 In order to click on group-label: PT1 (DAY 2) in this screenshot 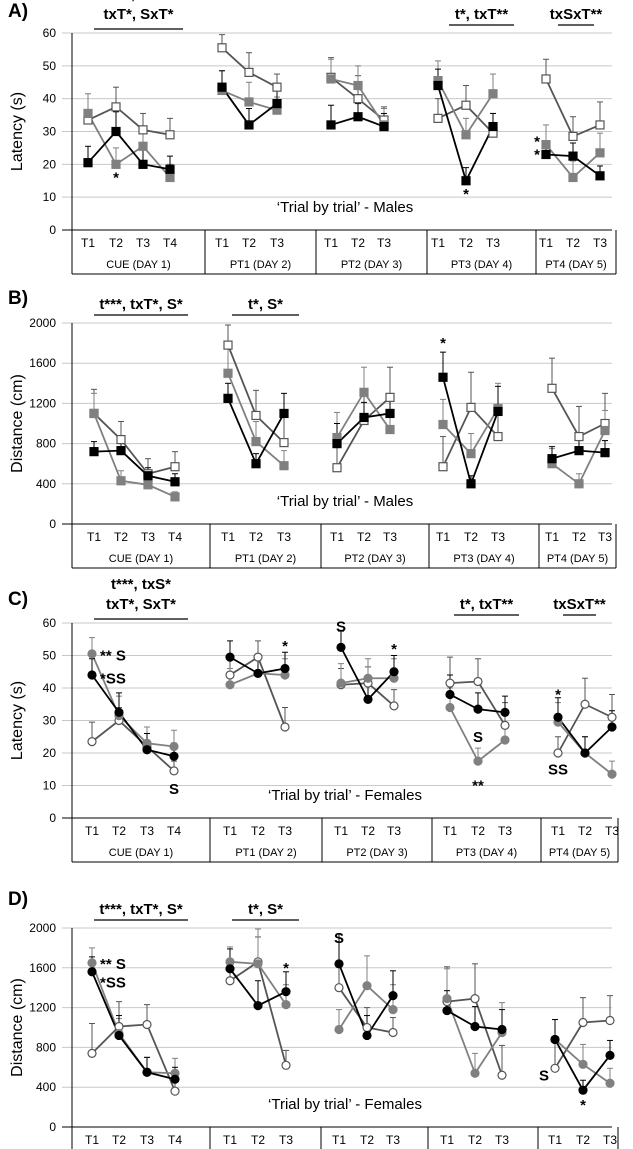, I will do `click(260, 265)`.